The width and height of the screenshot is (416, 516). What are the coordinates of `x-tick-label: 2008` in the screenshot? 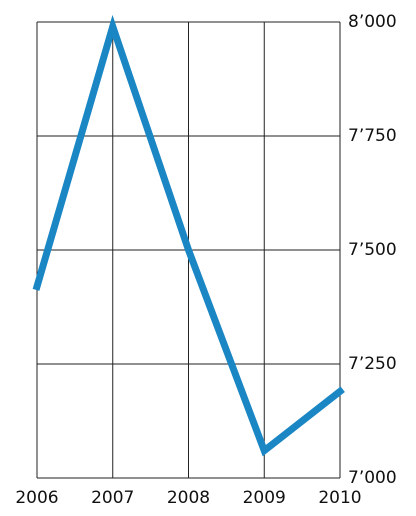 It's located at (188, 498).